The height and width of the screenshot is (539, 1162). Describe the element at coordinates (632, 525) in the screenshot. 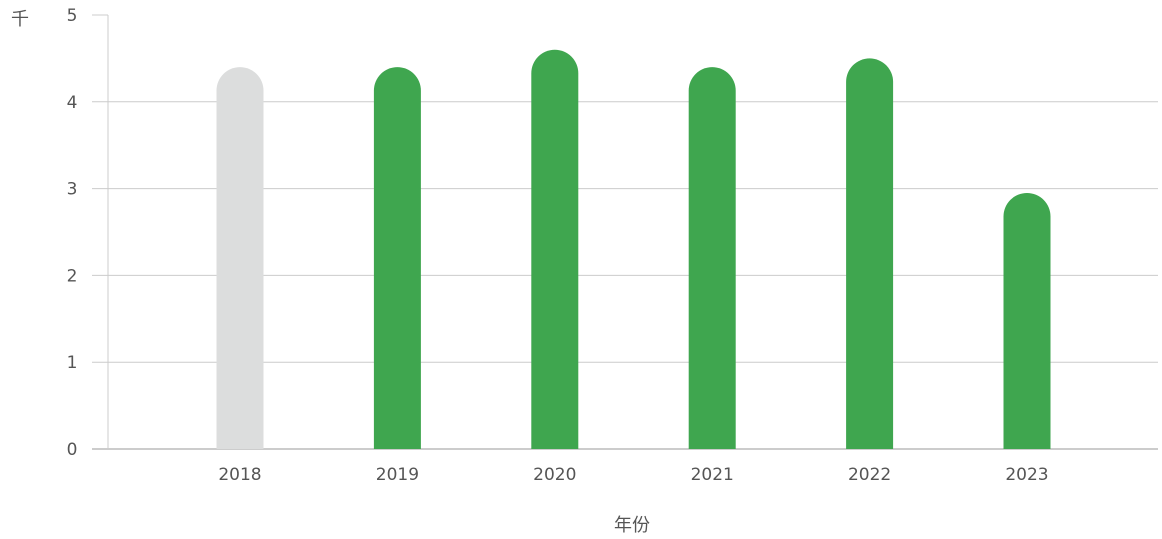

I see `x-axis-label: 年份` at that location.